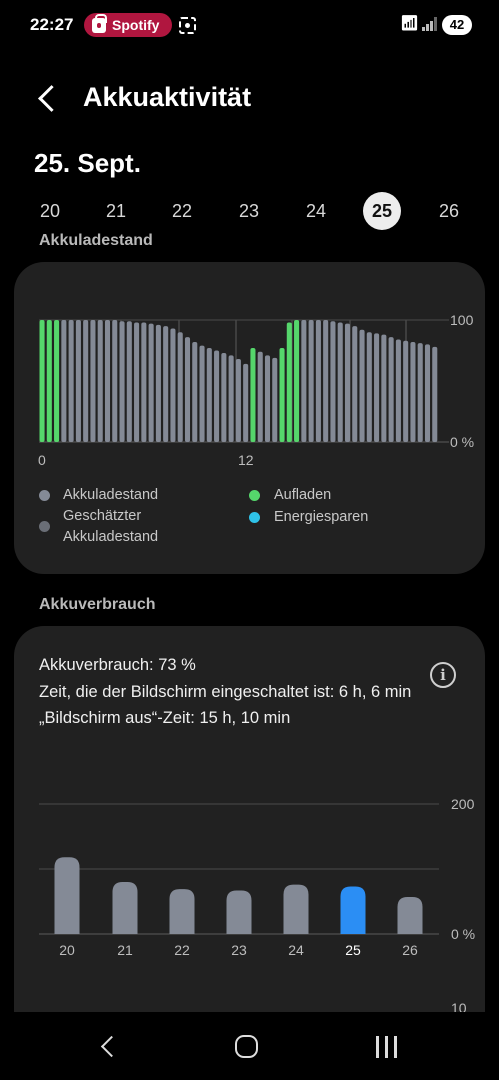 This screenshot has height=1080, width=499. I want to click on day-21: 21, so click(116, 211).